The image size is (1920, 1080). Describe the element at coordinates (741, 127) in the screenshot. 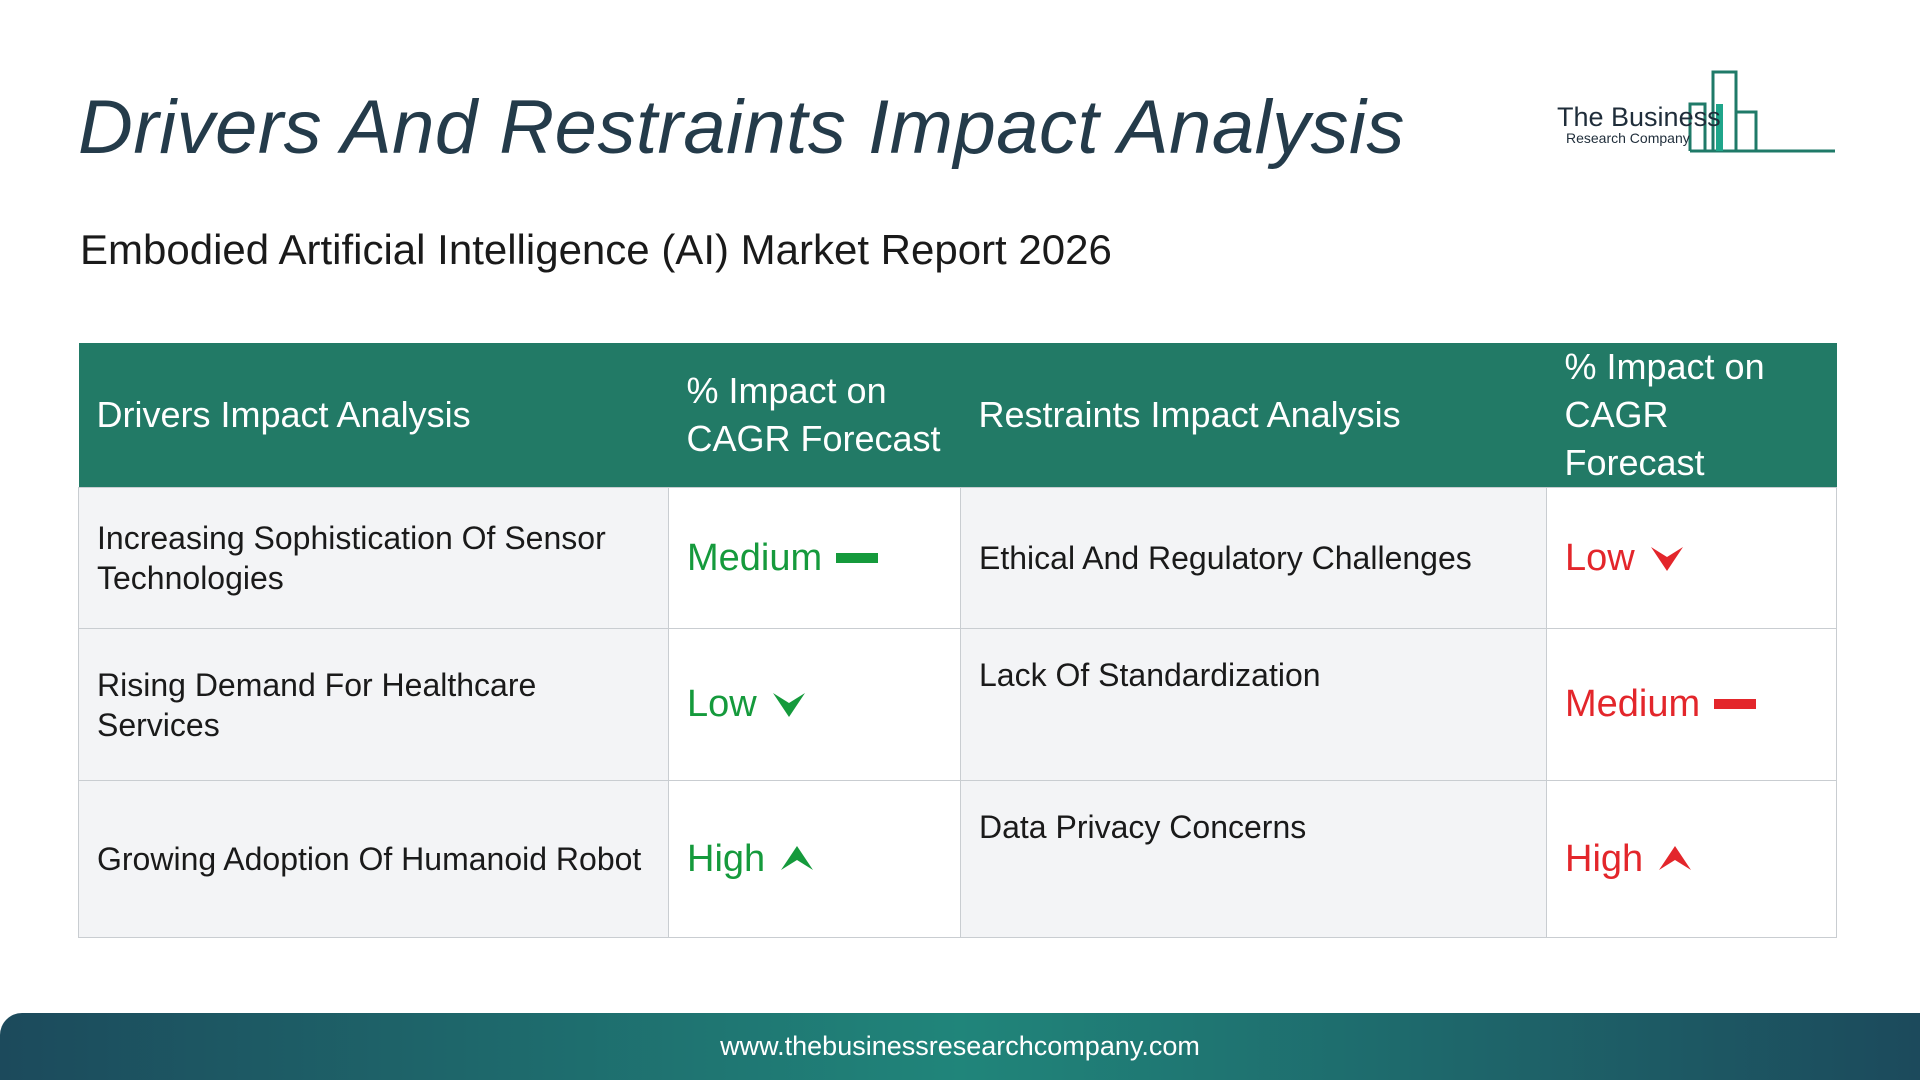

I see `page-title: Drivers And Restraints Impact Analysis` at that location.